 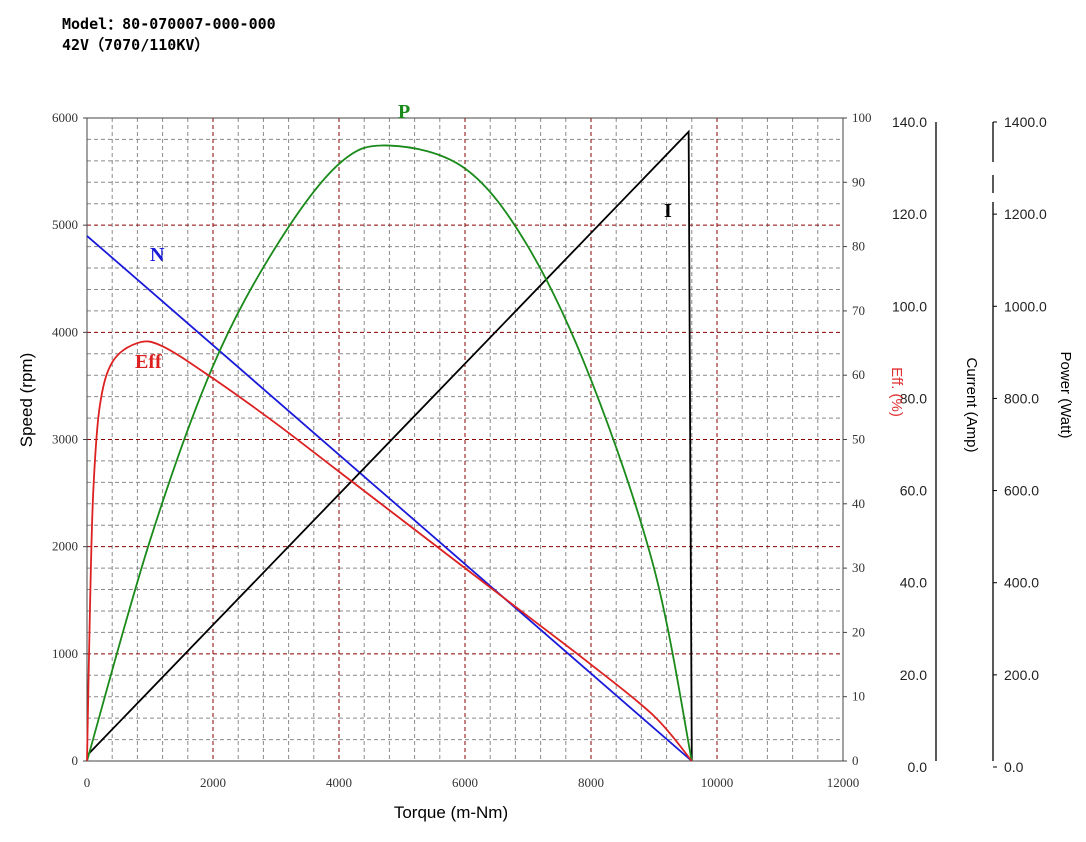 What do you see at coordinates (465, 782) in the screenshot?
I see `x-tick-label: 6000` at bounding box center [465, 782].